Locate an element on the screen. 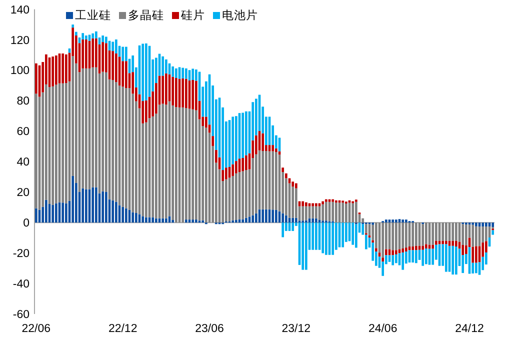  y-tick-label: 0 is located at coordinates (26, 224).